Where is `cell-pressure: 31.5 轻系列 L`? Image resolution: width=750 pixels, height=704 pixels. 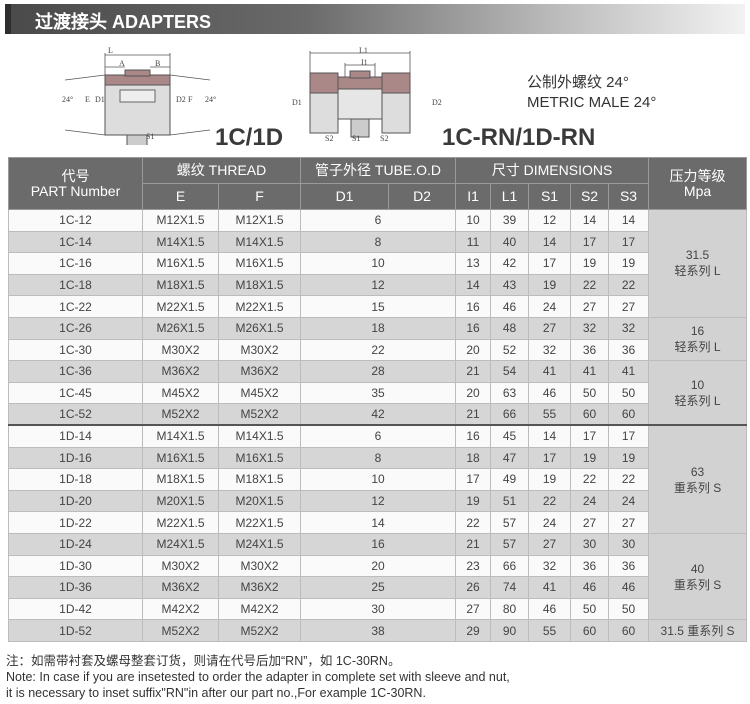
cell-pressure: 31.5 轻系列 L is located at coordinates (698, 263).